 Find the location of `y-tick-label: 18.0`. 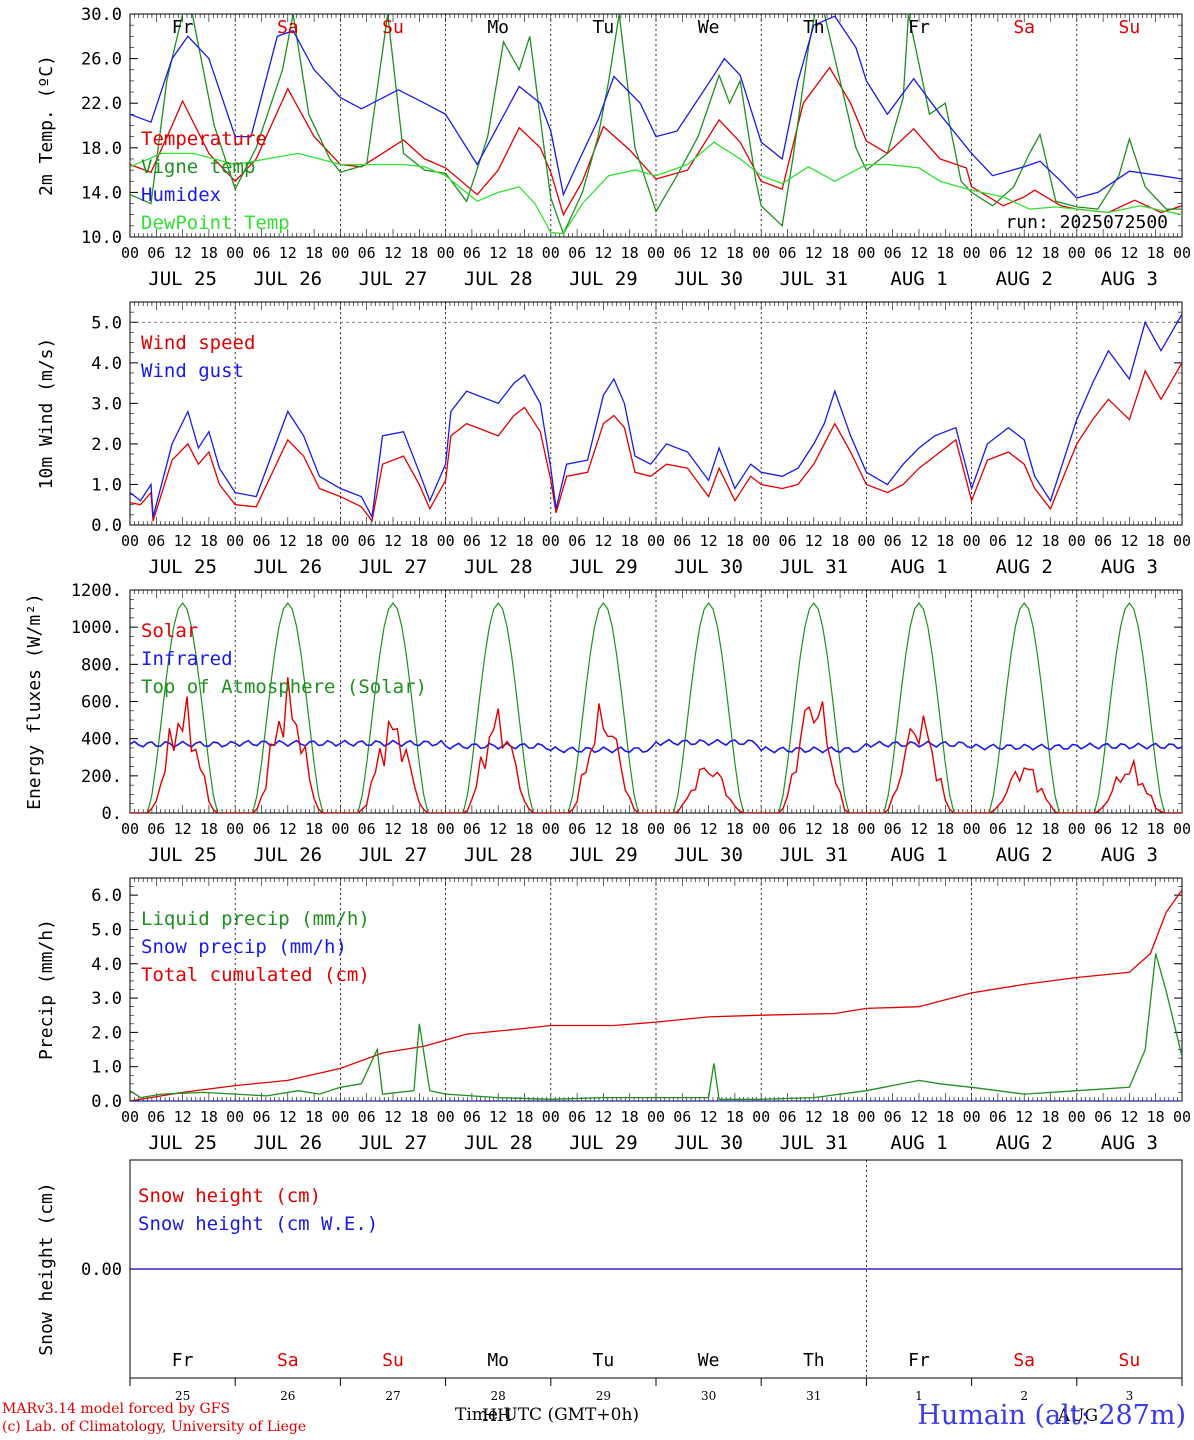

y-tick-label: 18.0 is located at coordinates (101, 149).